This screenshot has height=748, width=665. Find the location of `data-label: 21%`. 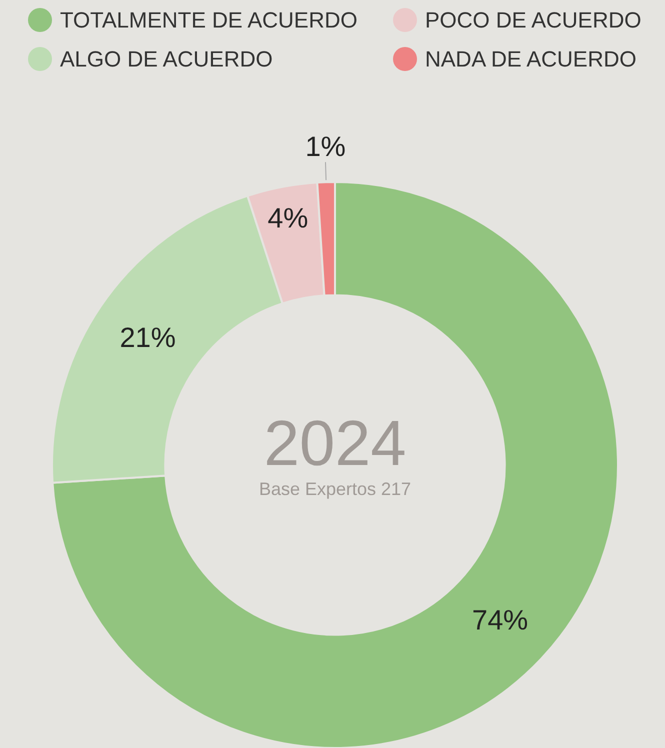

data-label: 21% is located at coordinates (148, 338).